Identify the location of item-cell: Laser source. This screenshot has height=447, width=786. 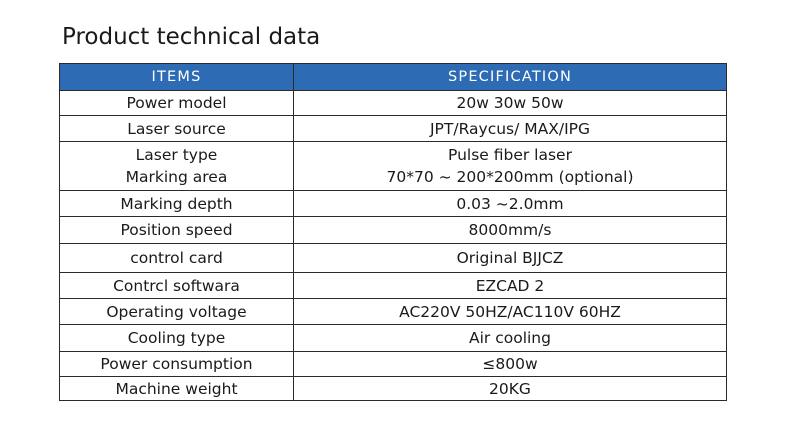
(176, 128).